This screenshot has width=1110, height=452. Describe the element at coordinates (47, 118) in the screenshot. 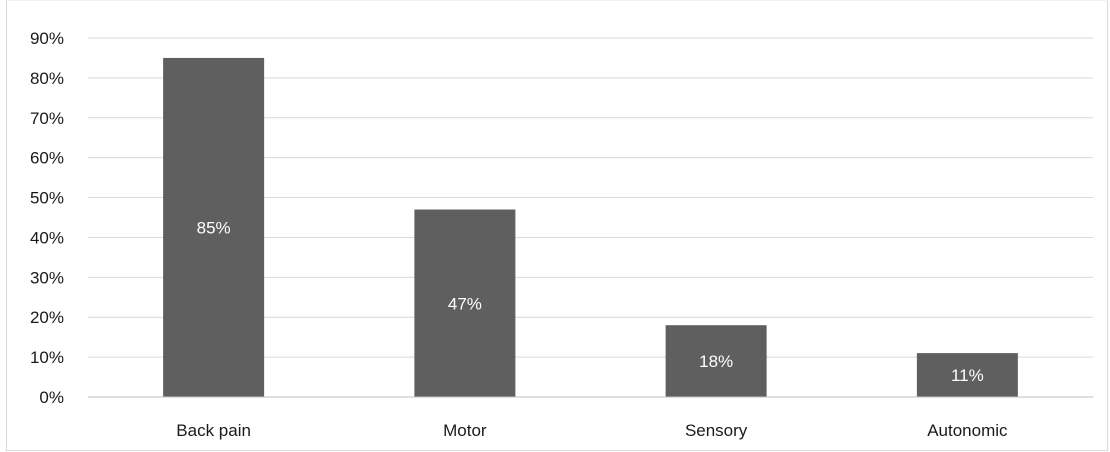

I see `y-tick-label: 70%` at that location.